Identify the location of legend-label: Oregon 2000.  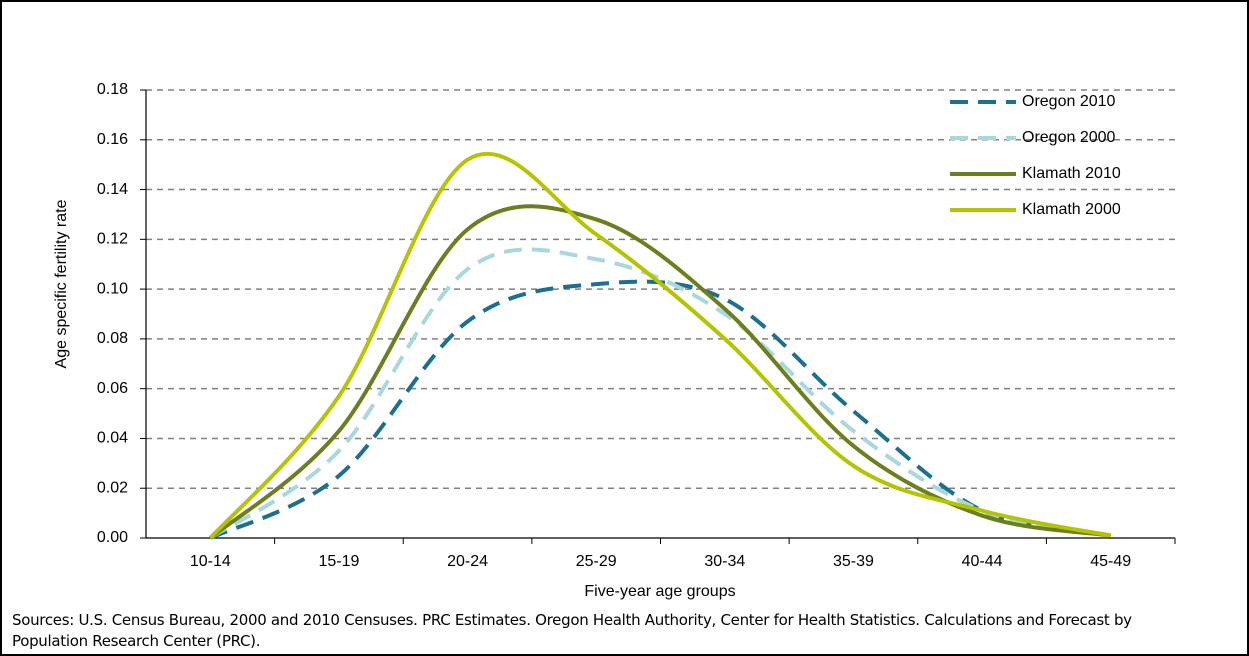
(1069, 137).